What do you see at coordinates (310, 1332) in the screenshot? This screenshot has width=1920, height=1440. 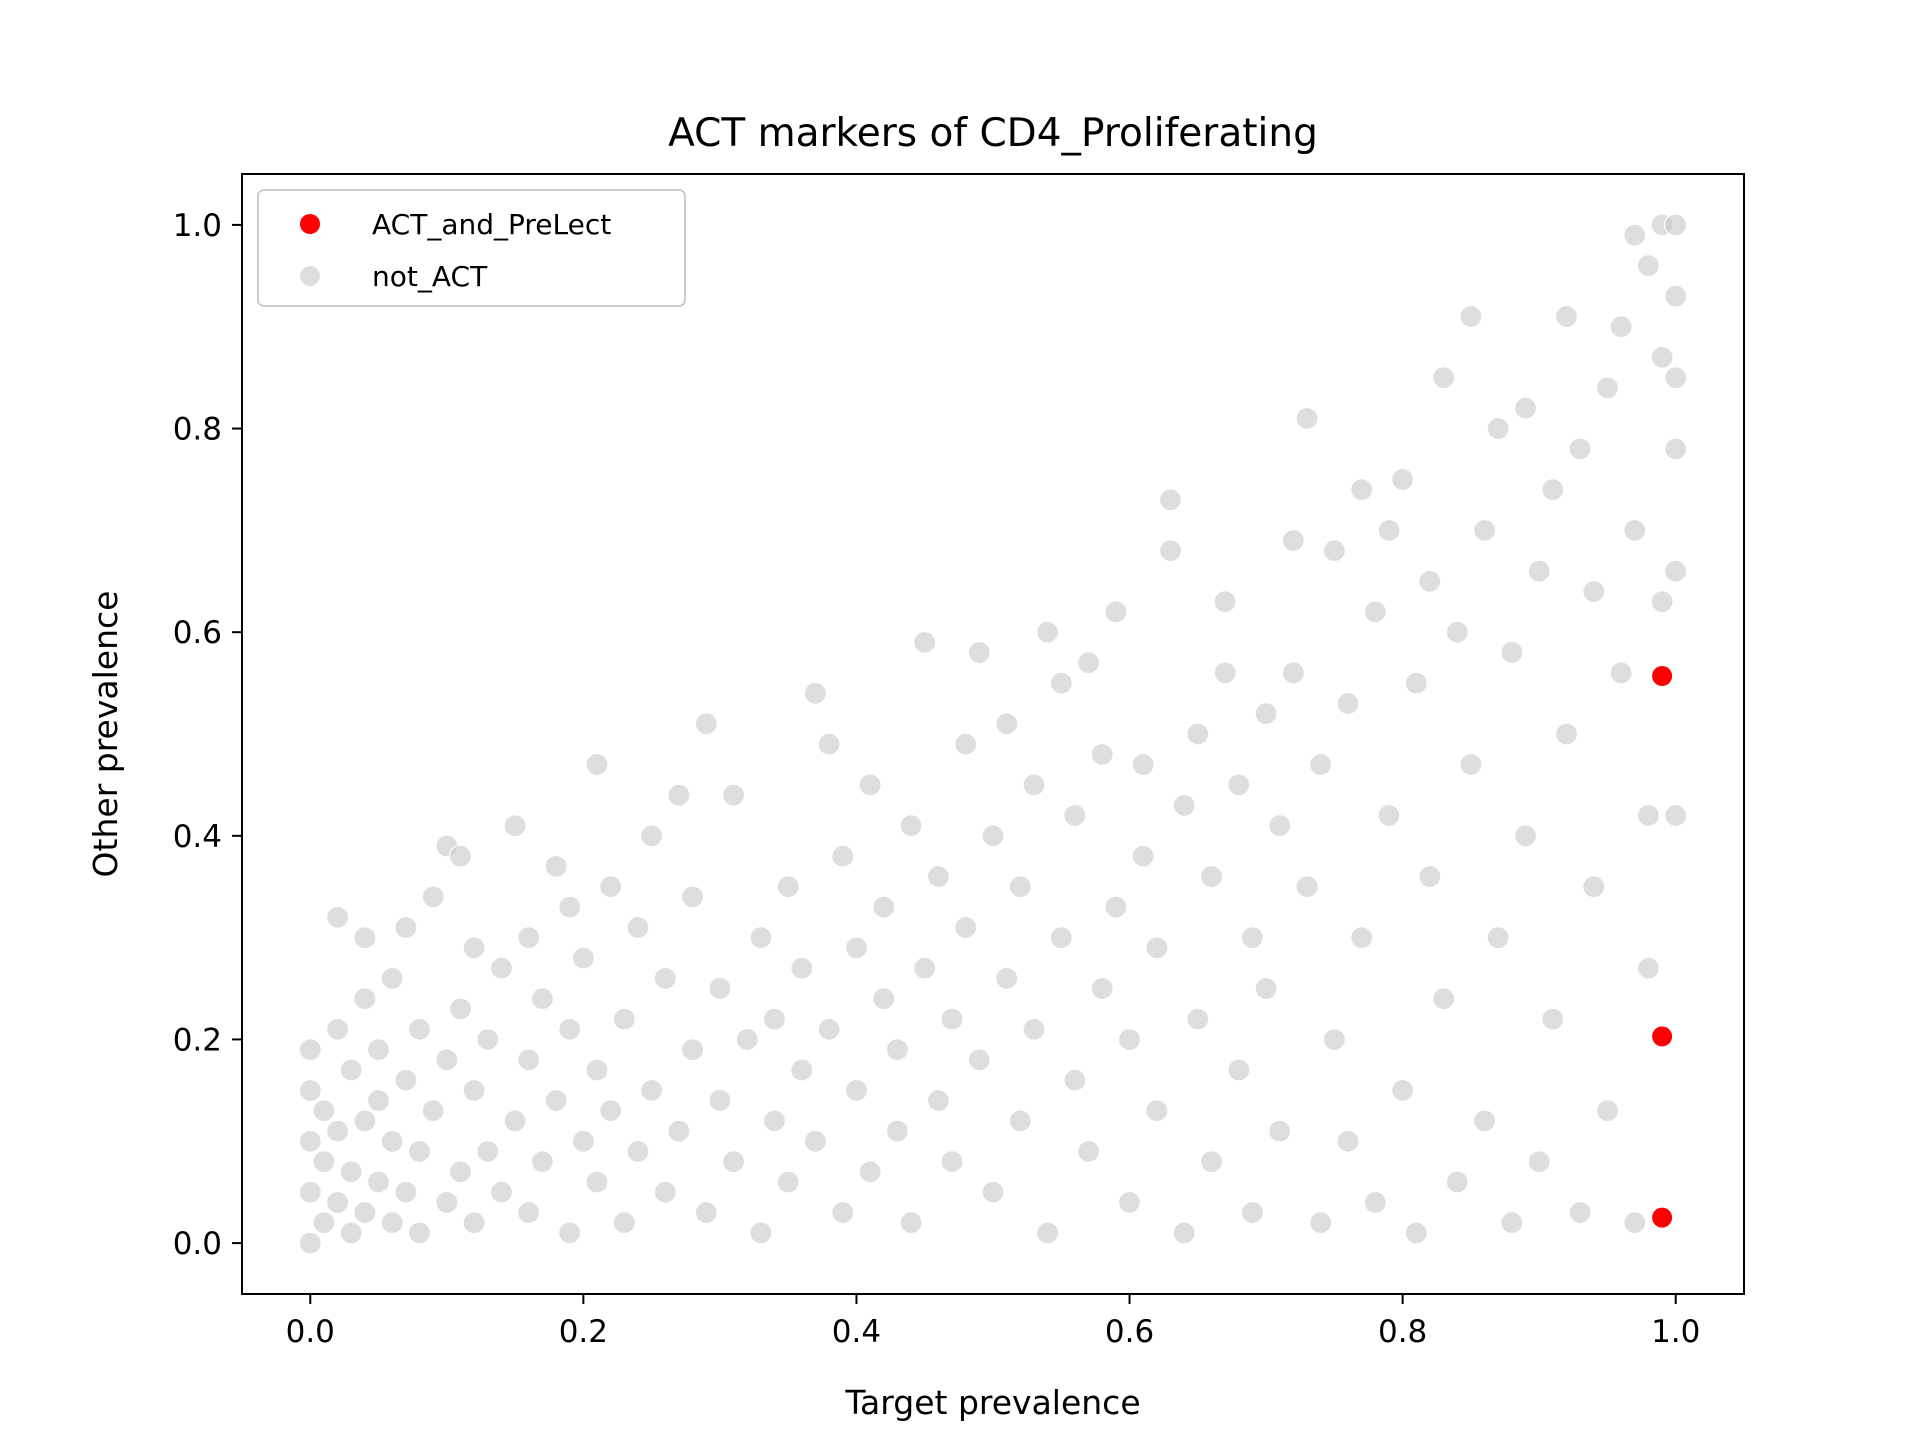 I see `x-tick-label: 0.0` at bounding box center [310, 1332].